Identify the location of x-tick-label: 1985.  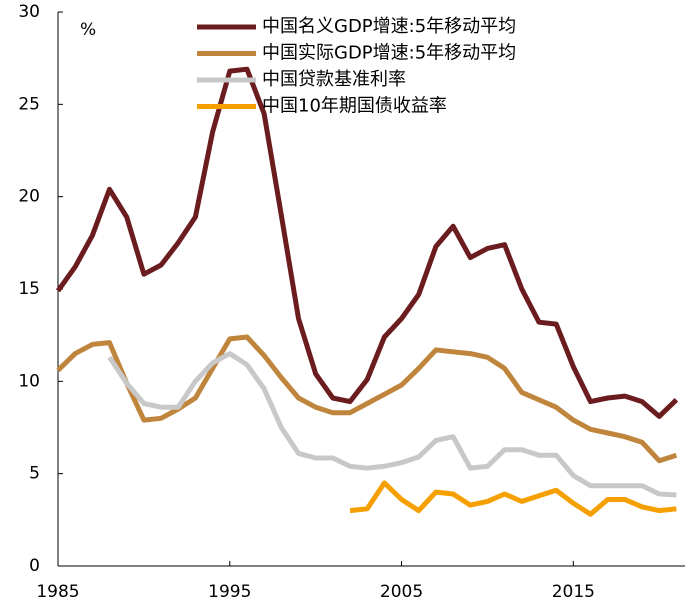
(57, 592).